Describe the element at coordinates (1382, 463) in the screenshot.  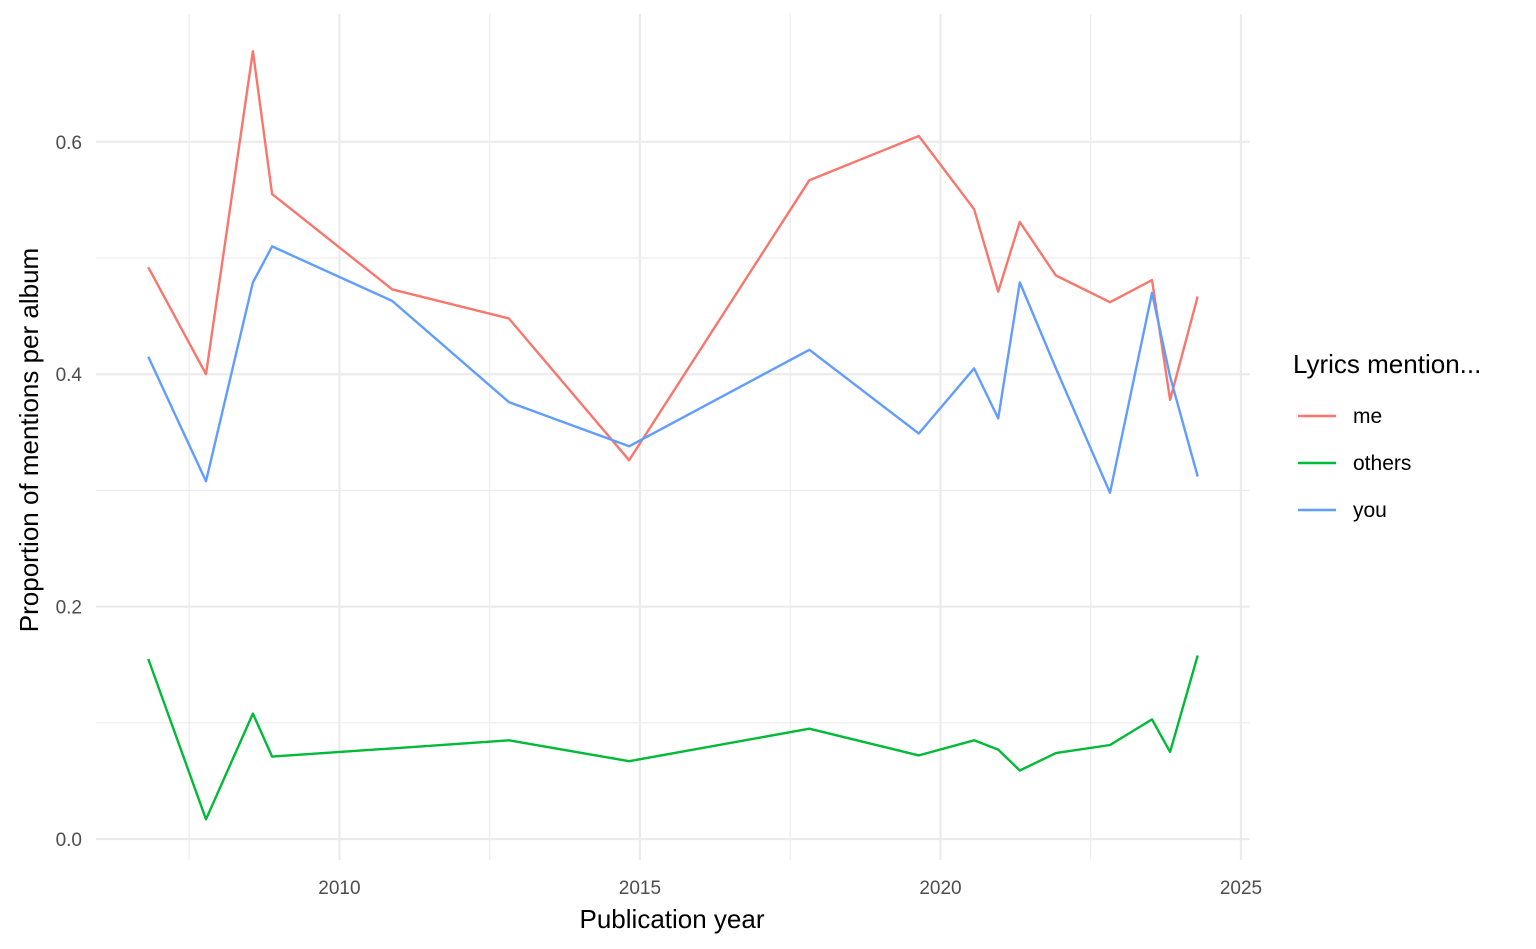
I see `legend-label-others: others` at that location.